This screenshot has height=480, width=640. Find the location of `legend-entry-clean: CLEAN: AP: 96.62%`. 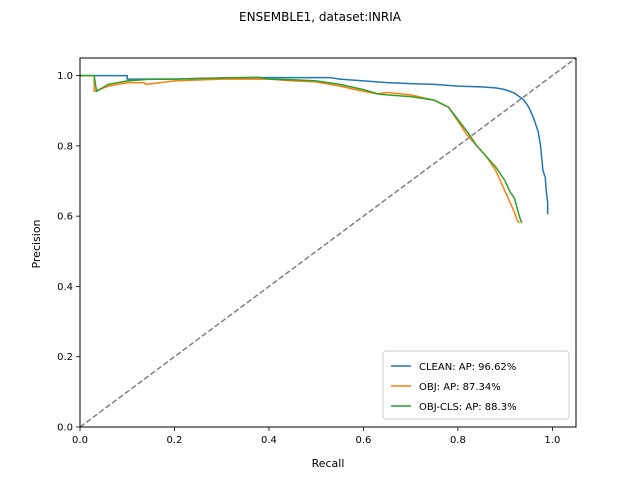

legend-entry-clean: CLEAN: AP: 96.62% is located at coordinates (453, 367).